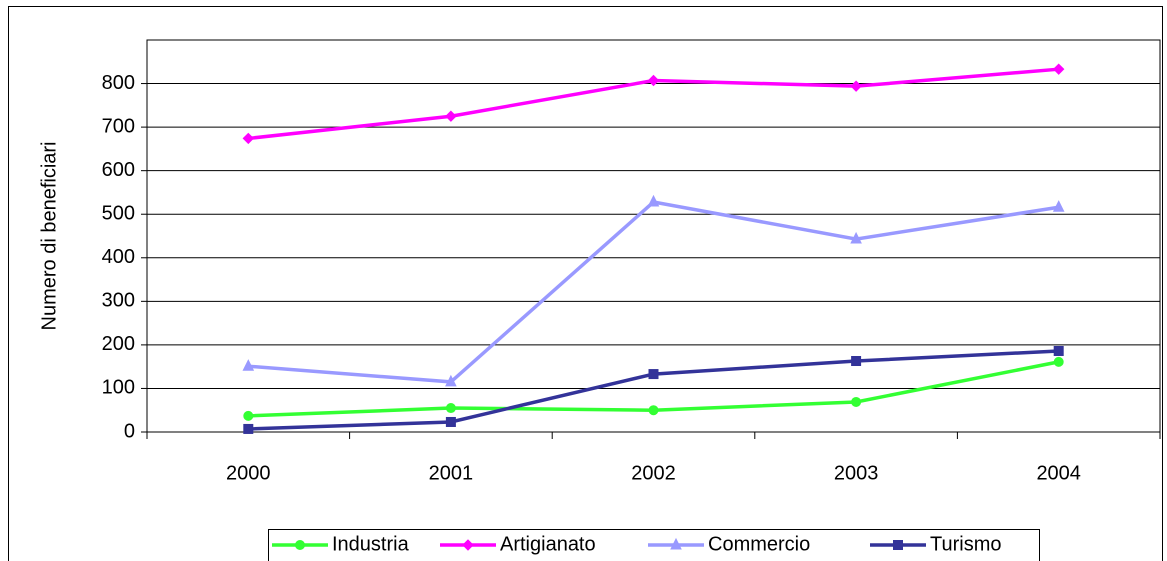 Image resolution: width=1167 pixels, height=561 pixels. I want to click on x-tick-label: 2002, so click(653, 473).